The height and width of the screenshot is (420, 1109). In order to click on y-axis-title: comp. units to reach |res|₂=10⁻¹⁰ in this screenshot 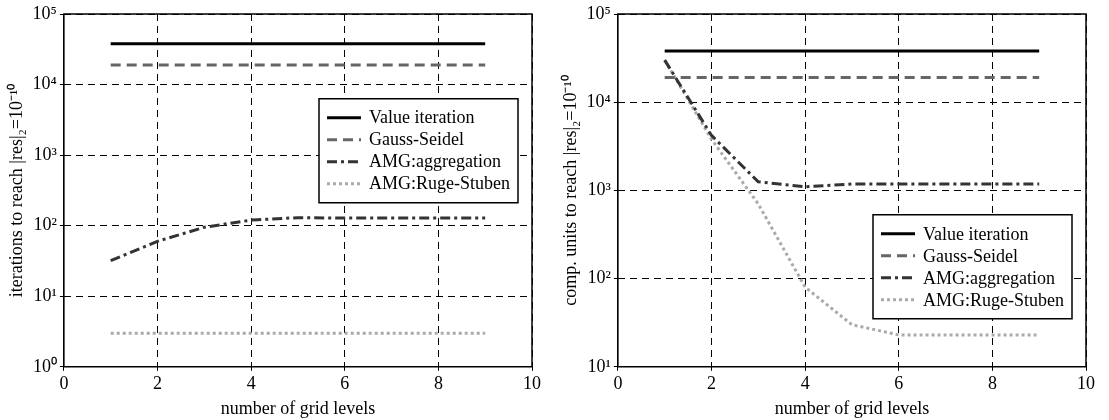, I will do `click(569, 190)`.